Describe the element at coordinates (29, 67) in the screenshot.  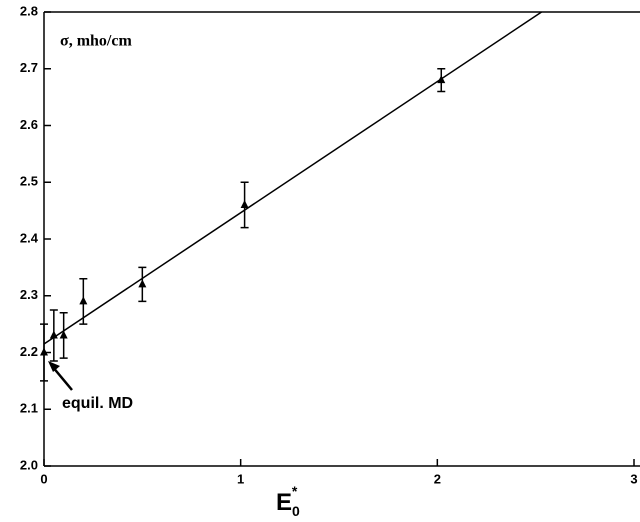
I see `y-tick-label: 2.7` at that location.